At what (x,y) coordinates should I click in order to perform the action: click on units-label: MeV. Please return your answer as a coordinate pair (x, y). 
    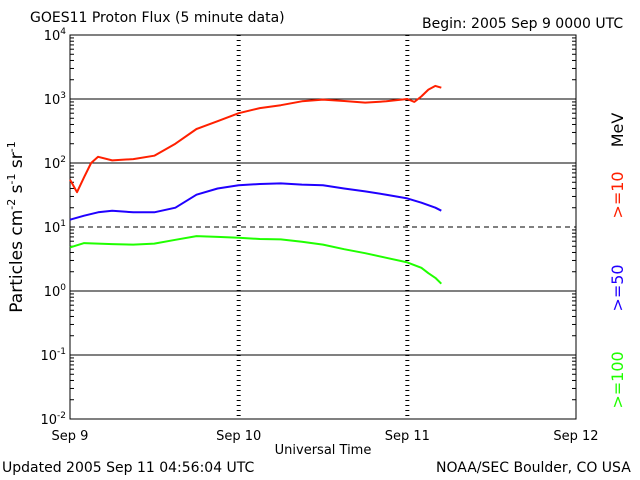
    Looking at the image, I should click on (617, 130).